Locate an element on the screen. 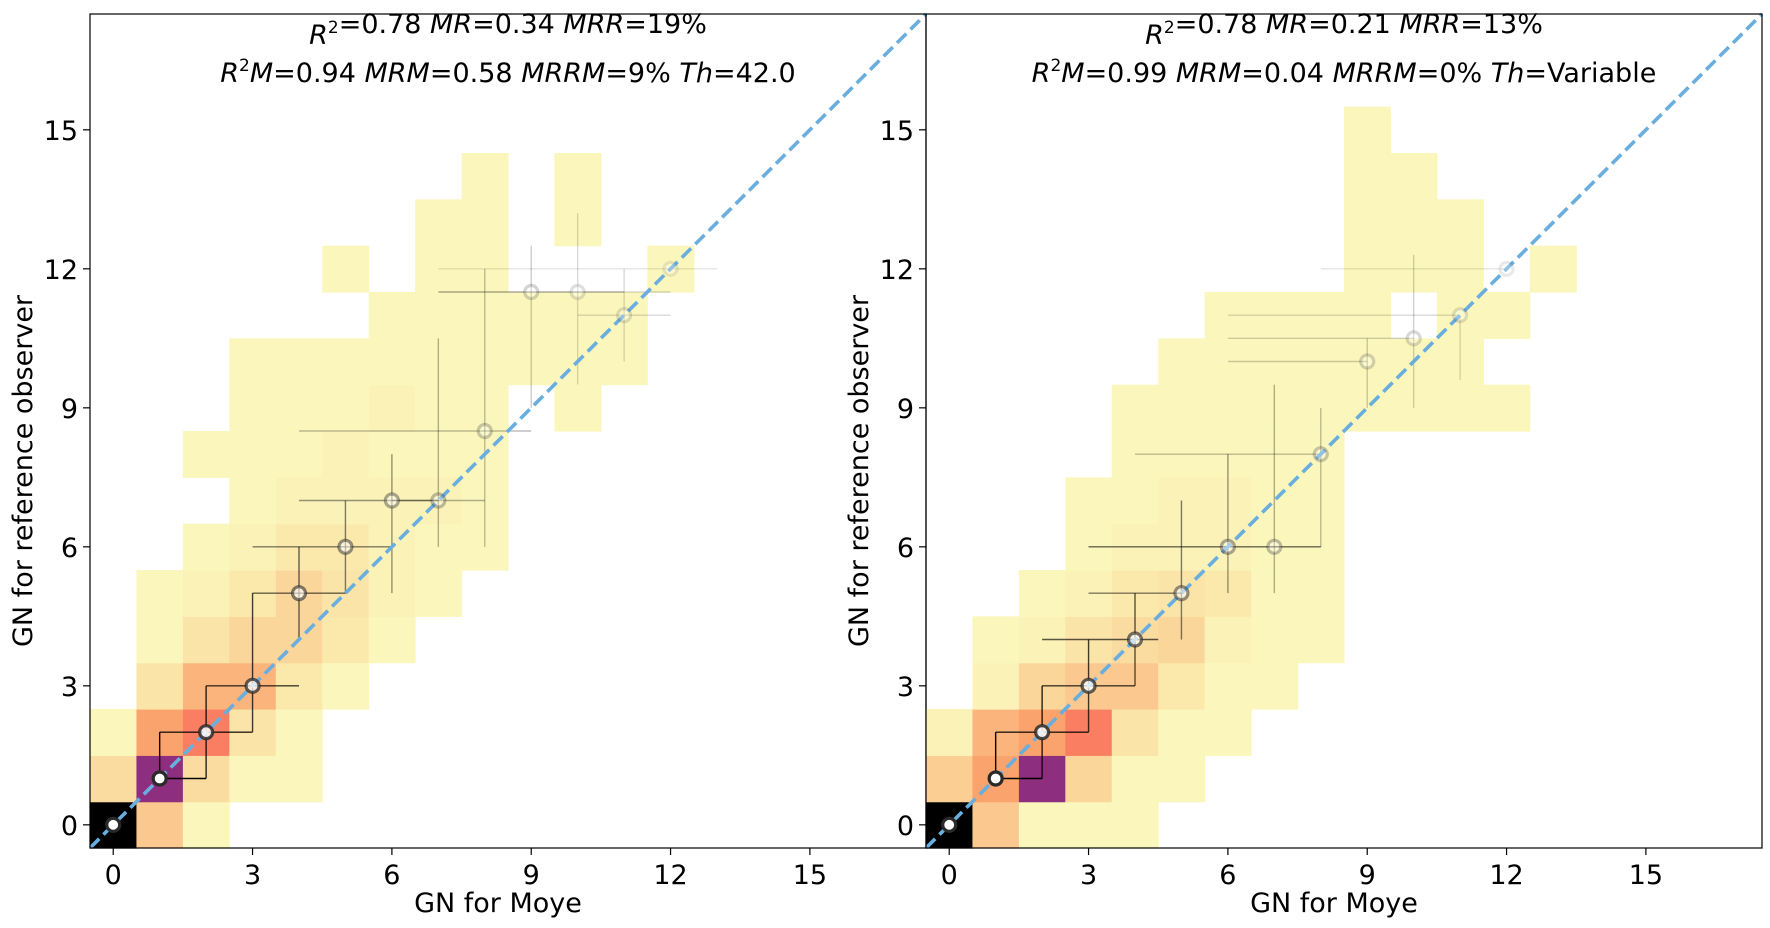 This screenshot has width=1770, height=928. title-line-2: R2M=0.99 MRM=0.04 MRRM=0% Th=Variable is located at coordinates (1344, 72).